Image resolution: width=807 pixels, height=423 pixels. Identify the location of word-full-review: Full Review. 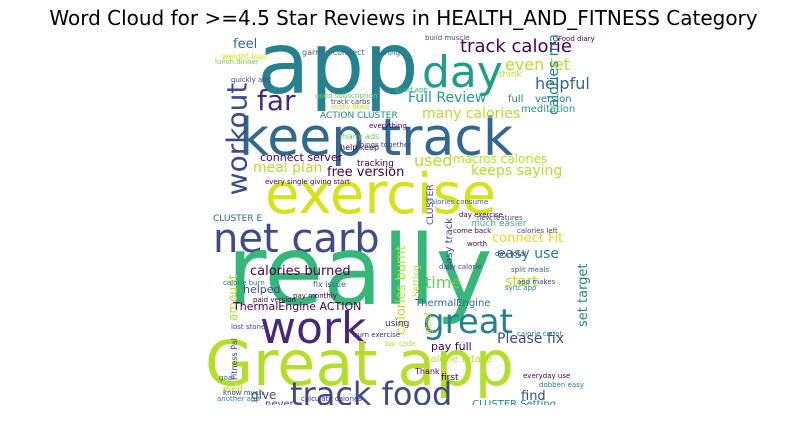
(447, 98).